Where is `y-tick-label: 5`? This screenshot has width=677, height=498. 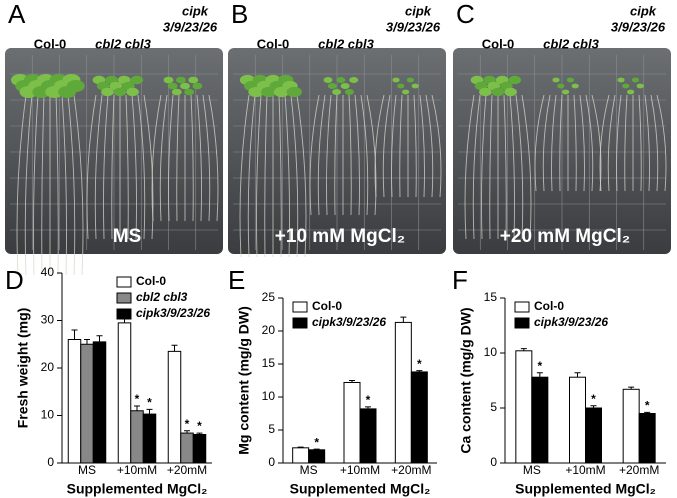 y-tick-label: 5 is located at coordinates (493, 407).